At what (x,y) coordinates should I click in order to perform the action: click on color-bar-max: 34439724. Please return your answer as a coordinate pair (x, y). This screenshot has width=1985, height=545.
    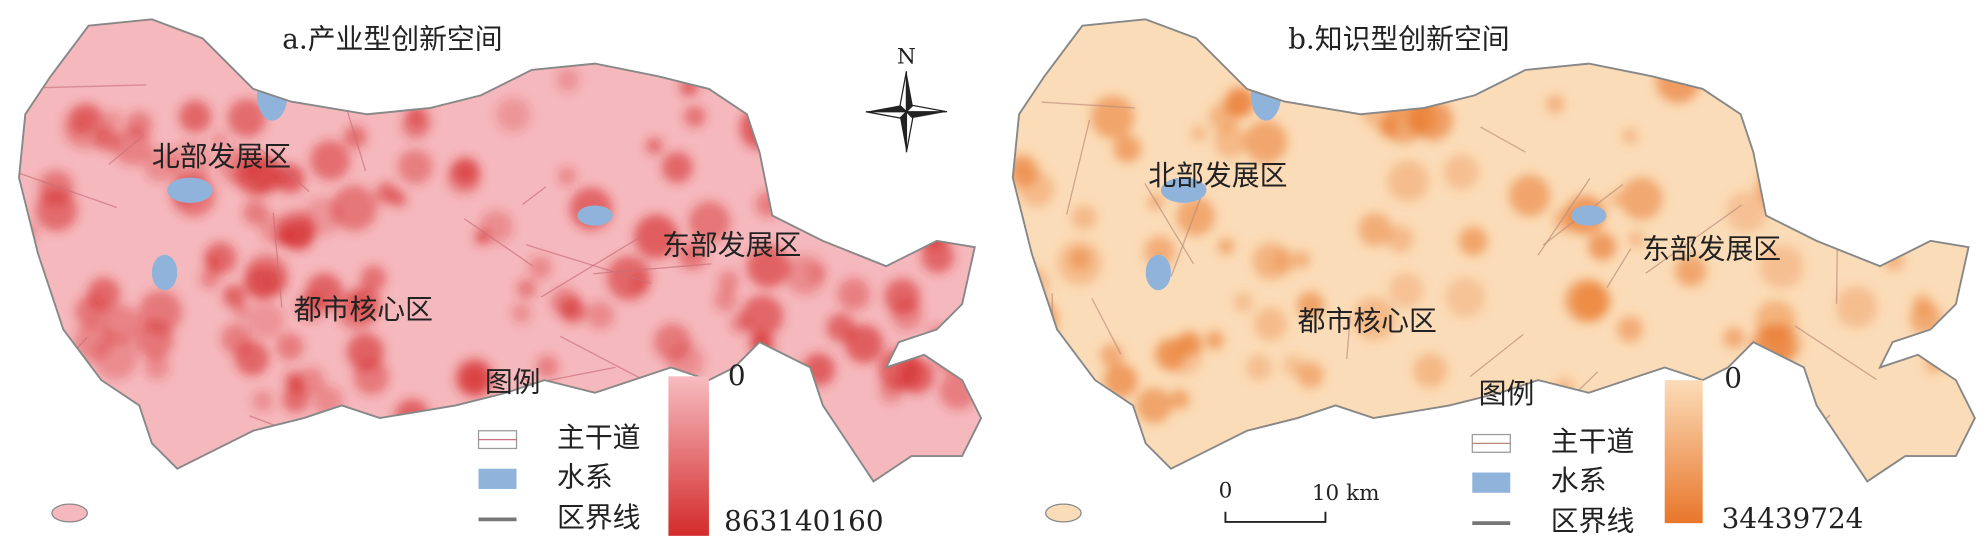
    Looking at the image, I should click on (1793, 518).